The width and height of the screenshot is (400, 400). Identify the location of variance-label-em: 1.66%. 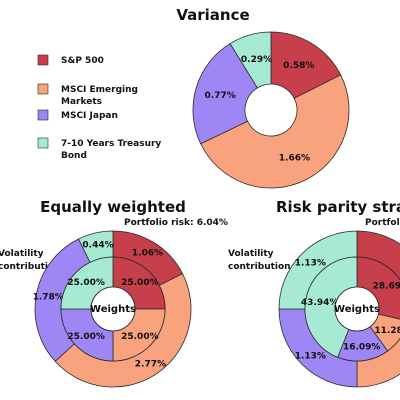
(294, 159).